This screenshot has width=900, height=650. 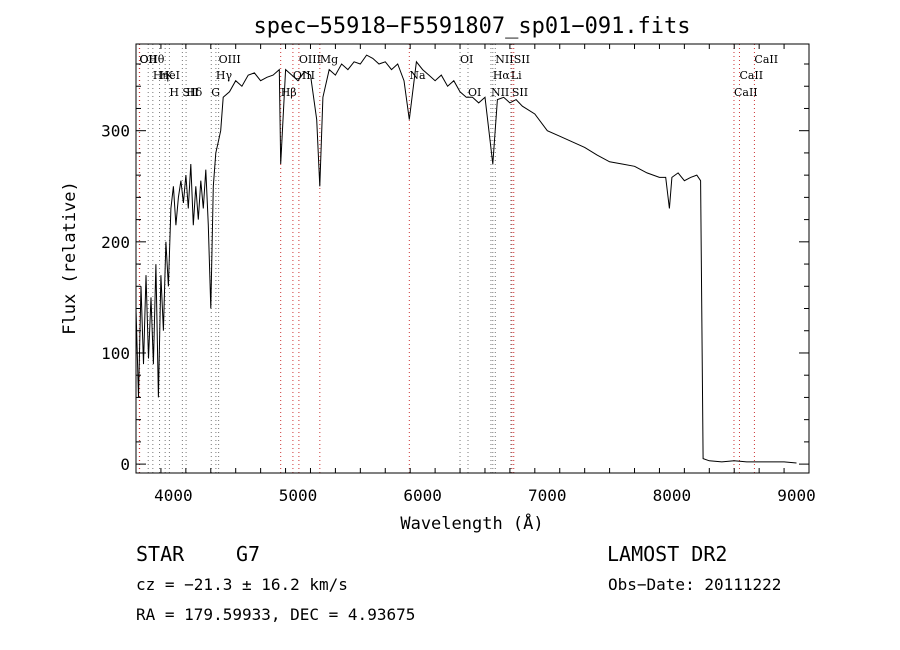 I want to click on spectral-line-label: Hθ, so click(x=156, y=59).